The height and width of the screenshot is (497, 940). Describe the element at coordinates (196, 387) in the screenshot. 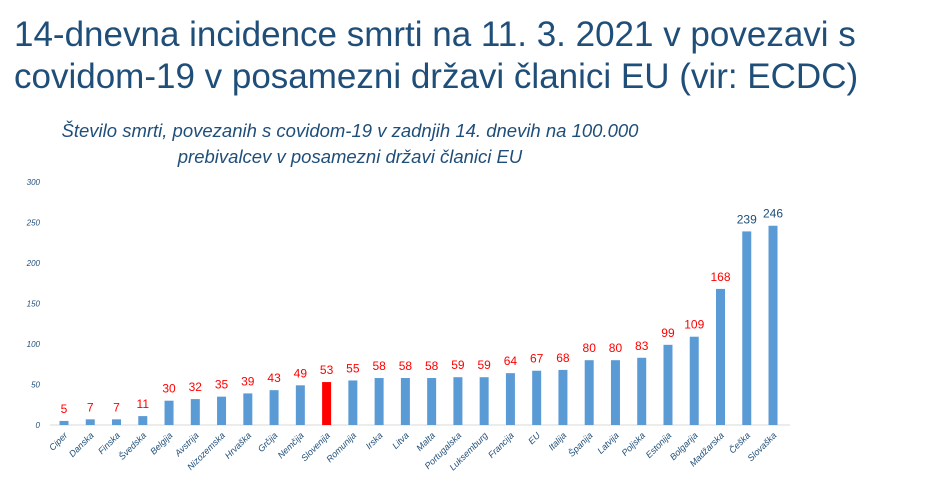

I see `data-label: 32` at that location.